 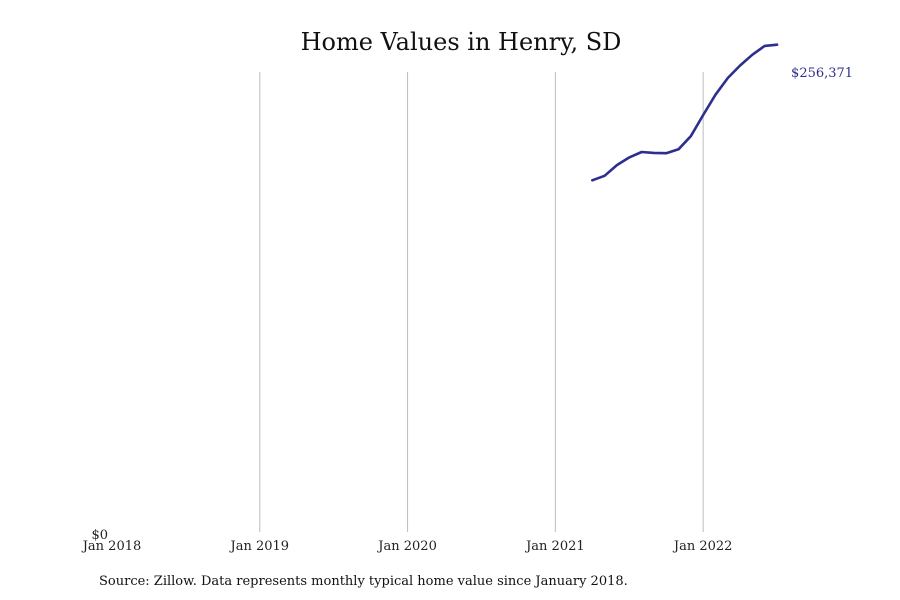 What do you see at coordinates (702, 546) in the screenshot?
I see `x-tick-label: Jan 2022` at bounding box center [702, 546].